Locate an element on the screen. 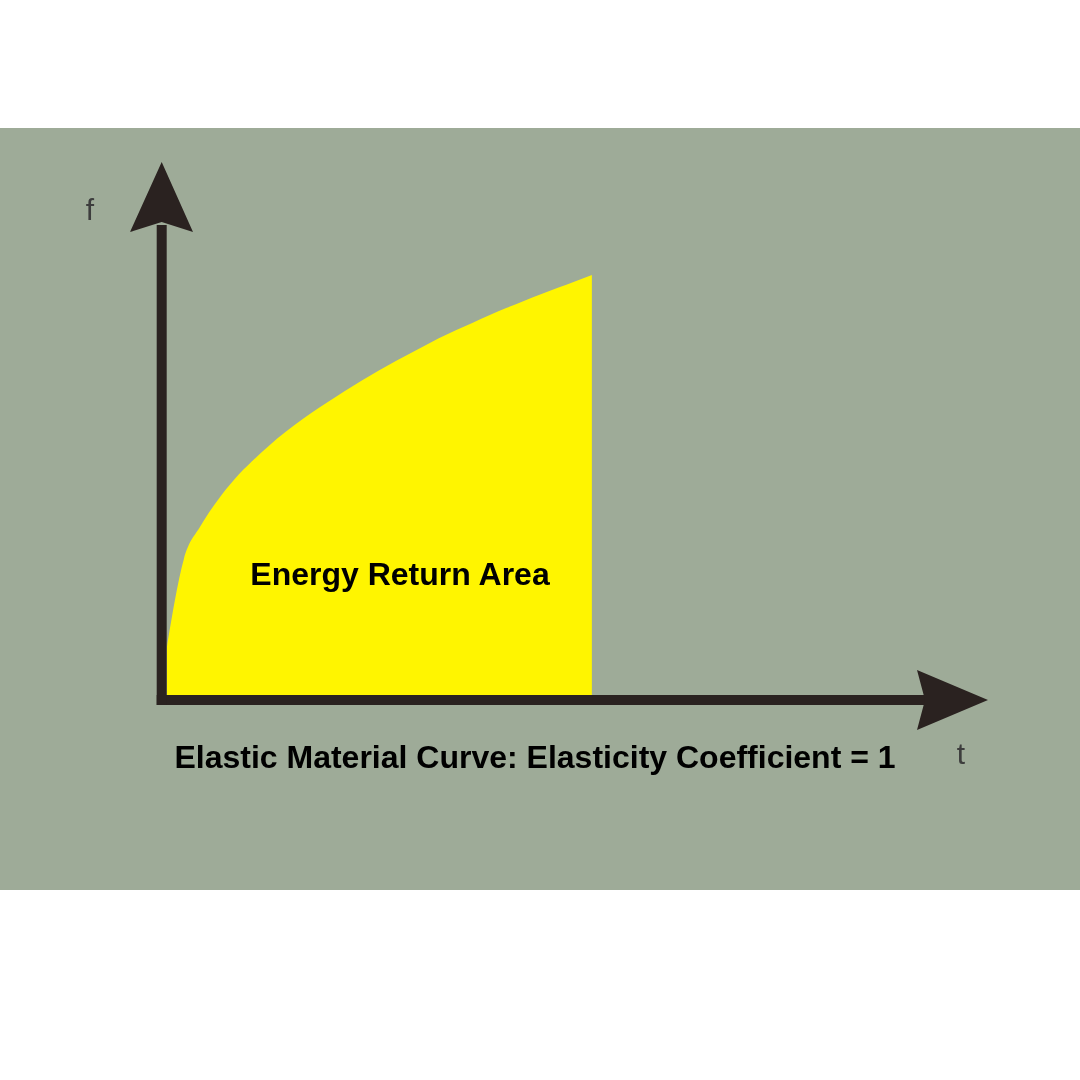 The width and height of the screenshot is (1080, 1080). text: Elastic Material Curve: Elasticity Coefficient = 1 is located at coordinates (535, 757).